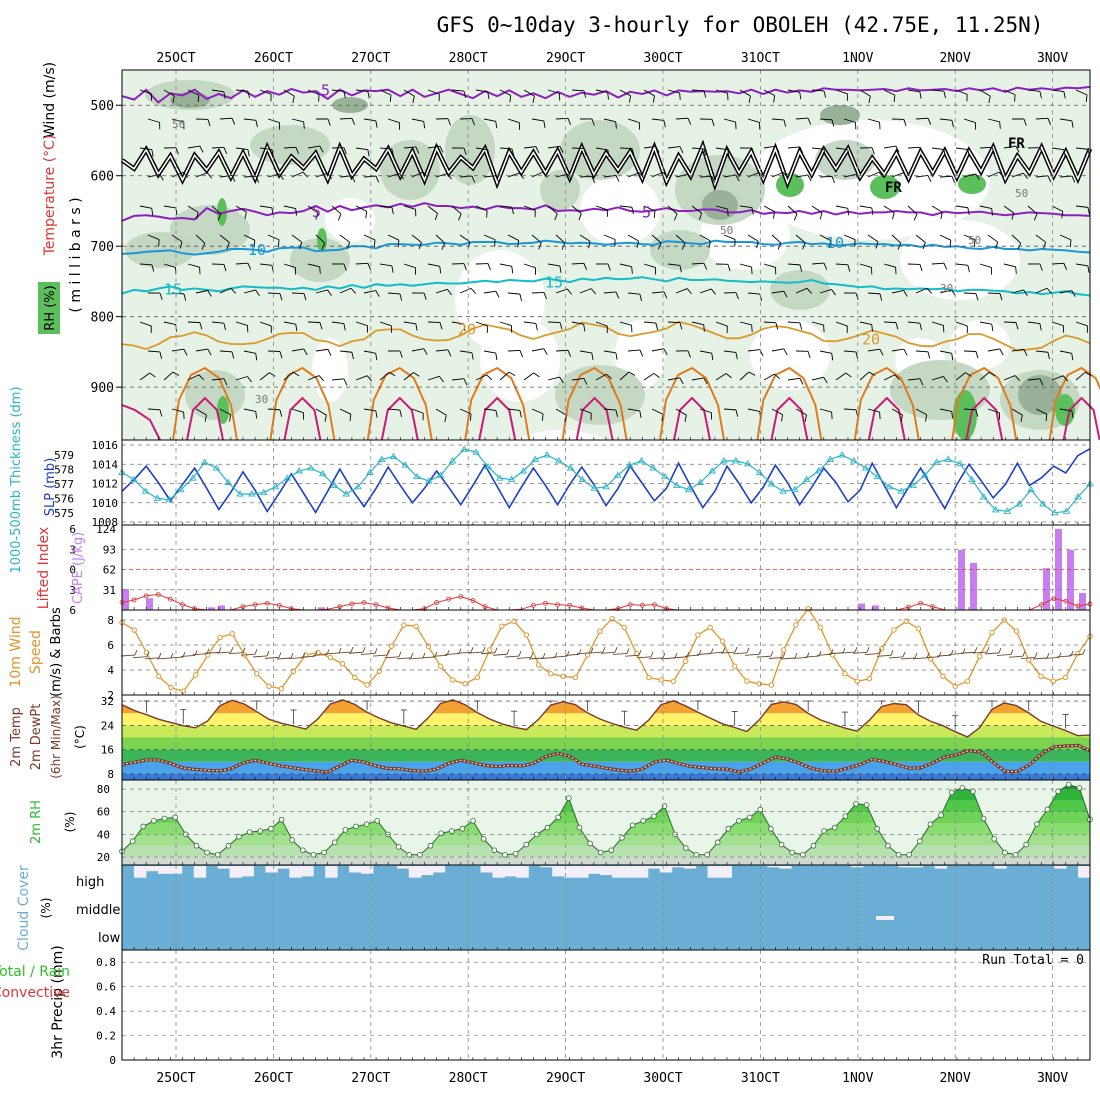 The image size is (1100, 1100). Describe the element at coordinates (257, 250) in the screenshot. I see `isotherm-label: 10` at that location.